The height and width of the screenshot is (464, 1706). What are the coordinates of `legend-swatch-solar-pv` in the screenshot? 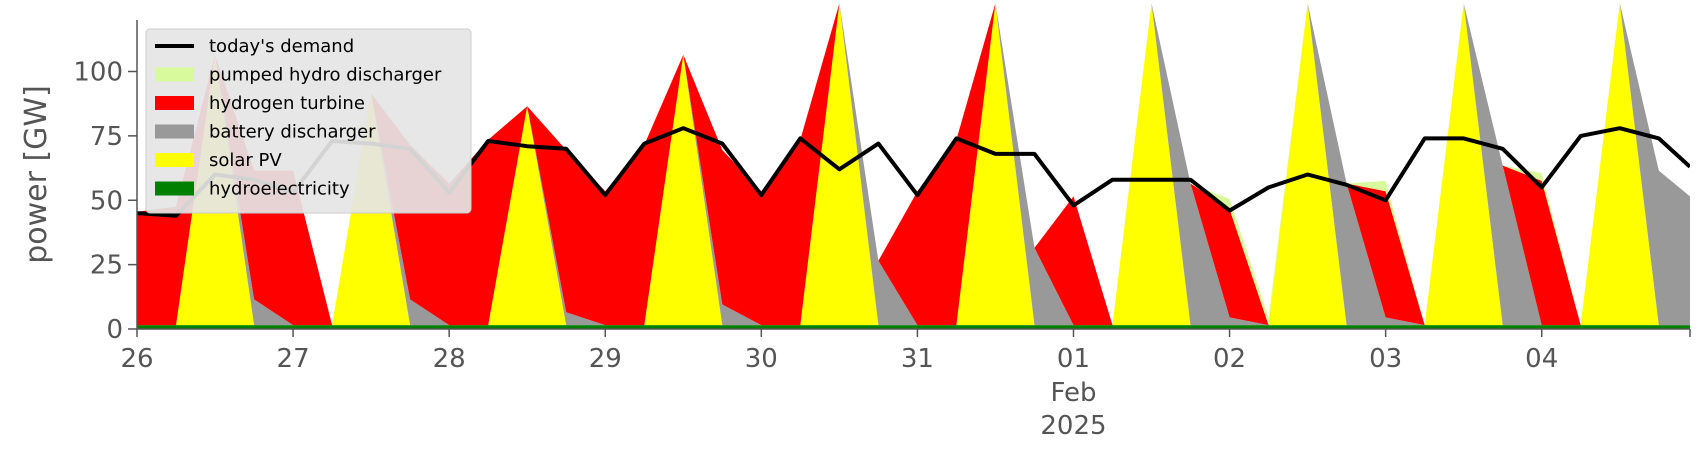 It's located at (174, 160).